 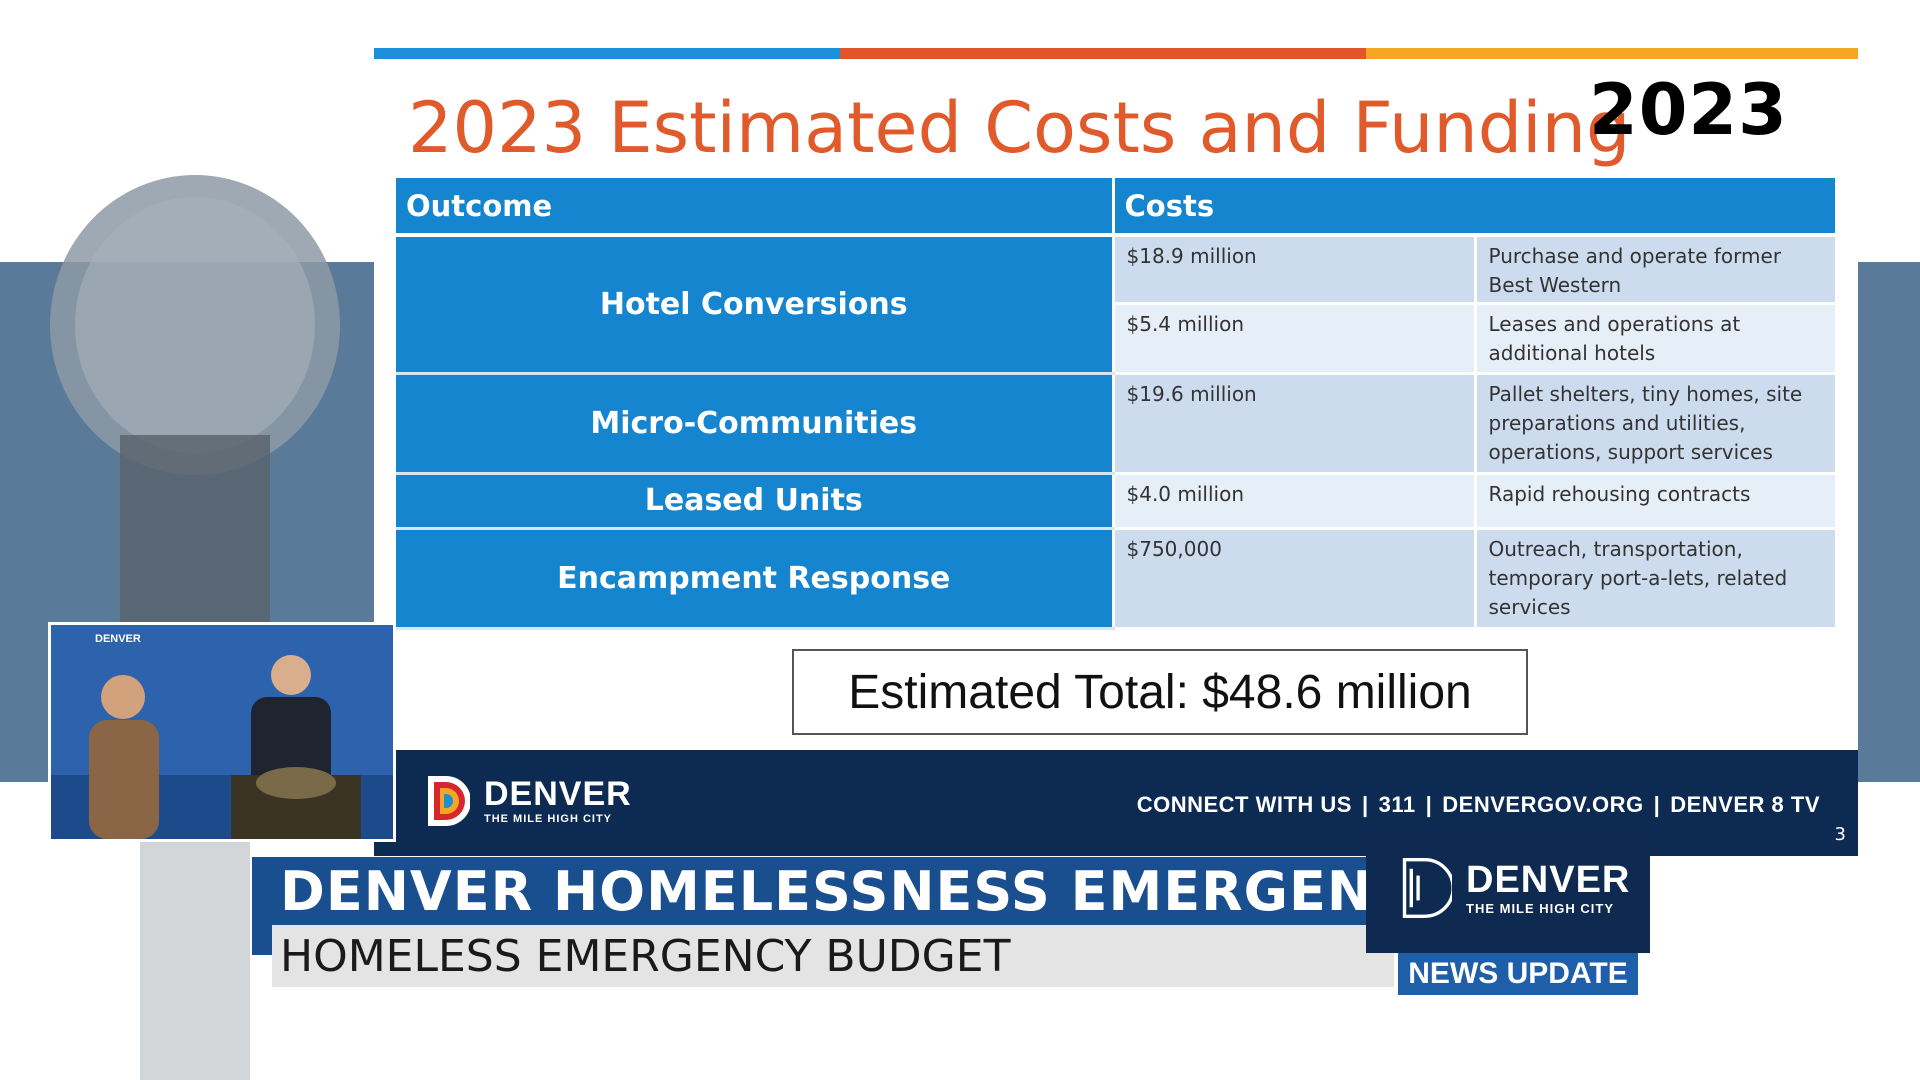 What do you see at coordinates (1612, 53) in the screenshot?
I see `accent-segment-yellow` at bounding box center [1612, 53].